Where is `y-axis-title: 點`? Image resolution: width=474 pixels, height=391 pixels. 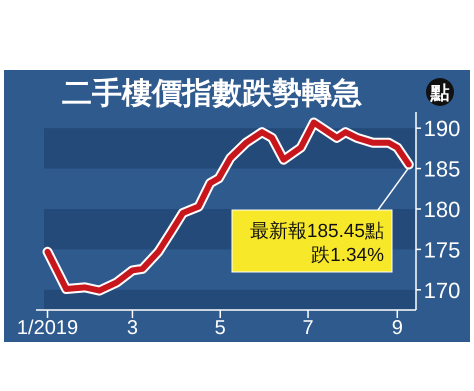 y-axis-title: 點 is located at coordinates (440, 93).